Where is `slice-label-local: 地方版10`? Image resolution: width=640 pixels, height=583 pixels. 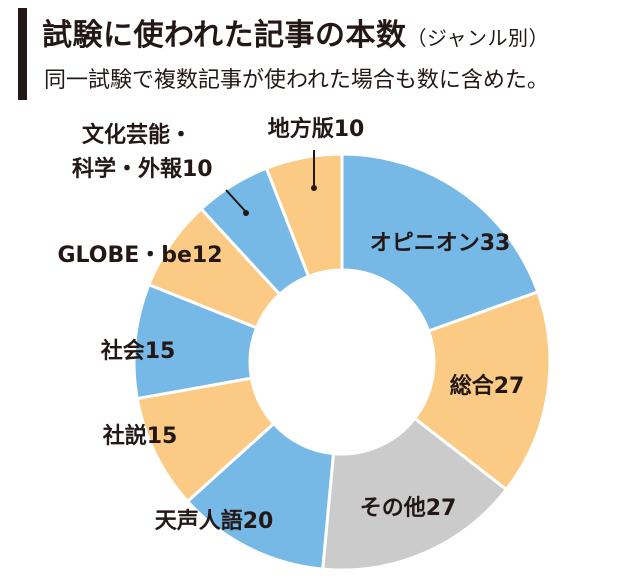
slice-label-local: 地方版10 is located at coordinates (316, 129).